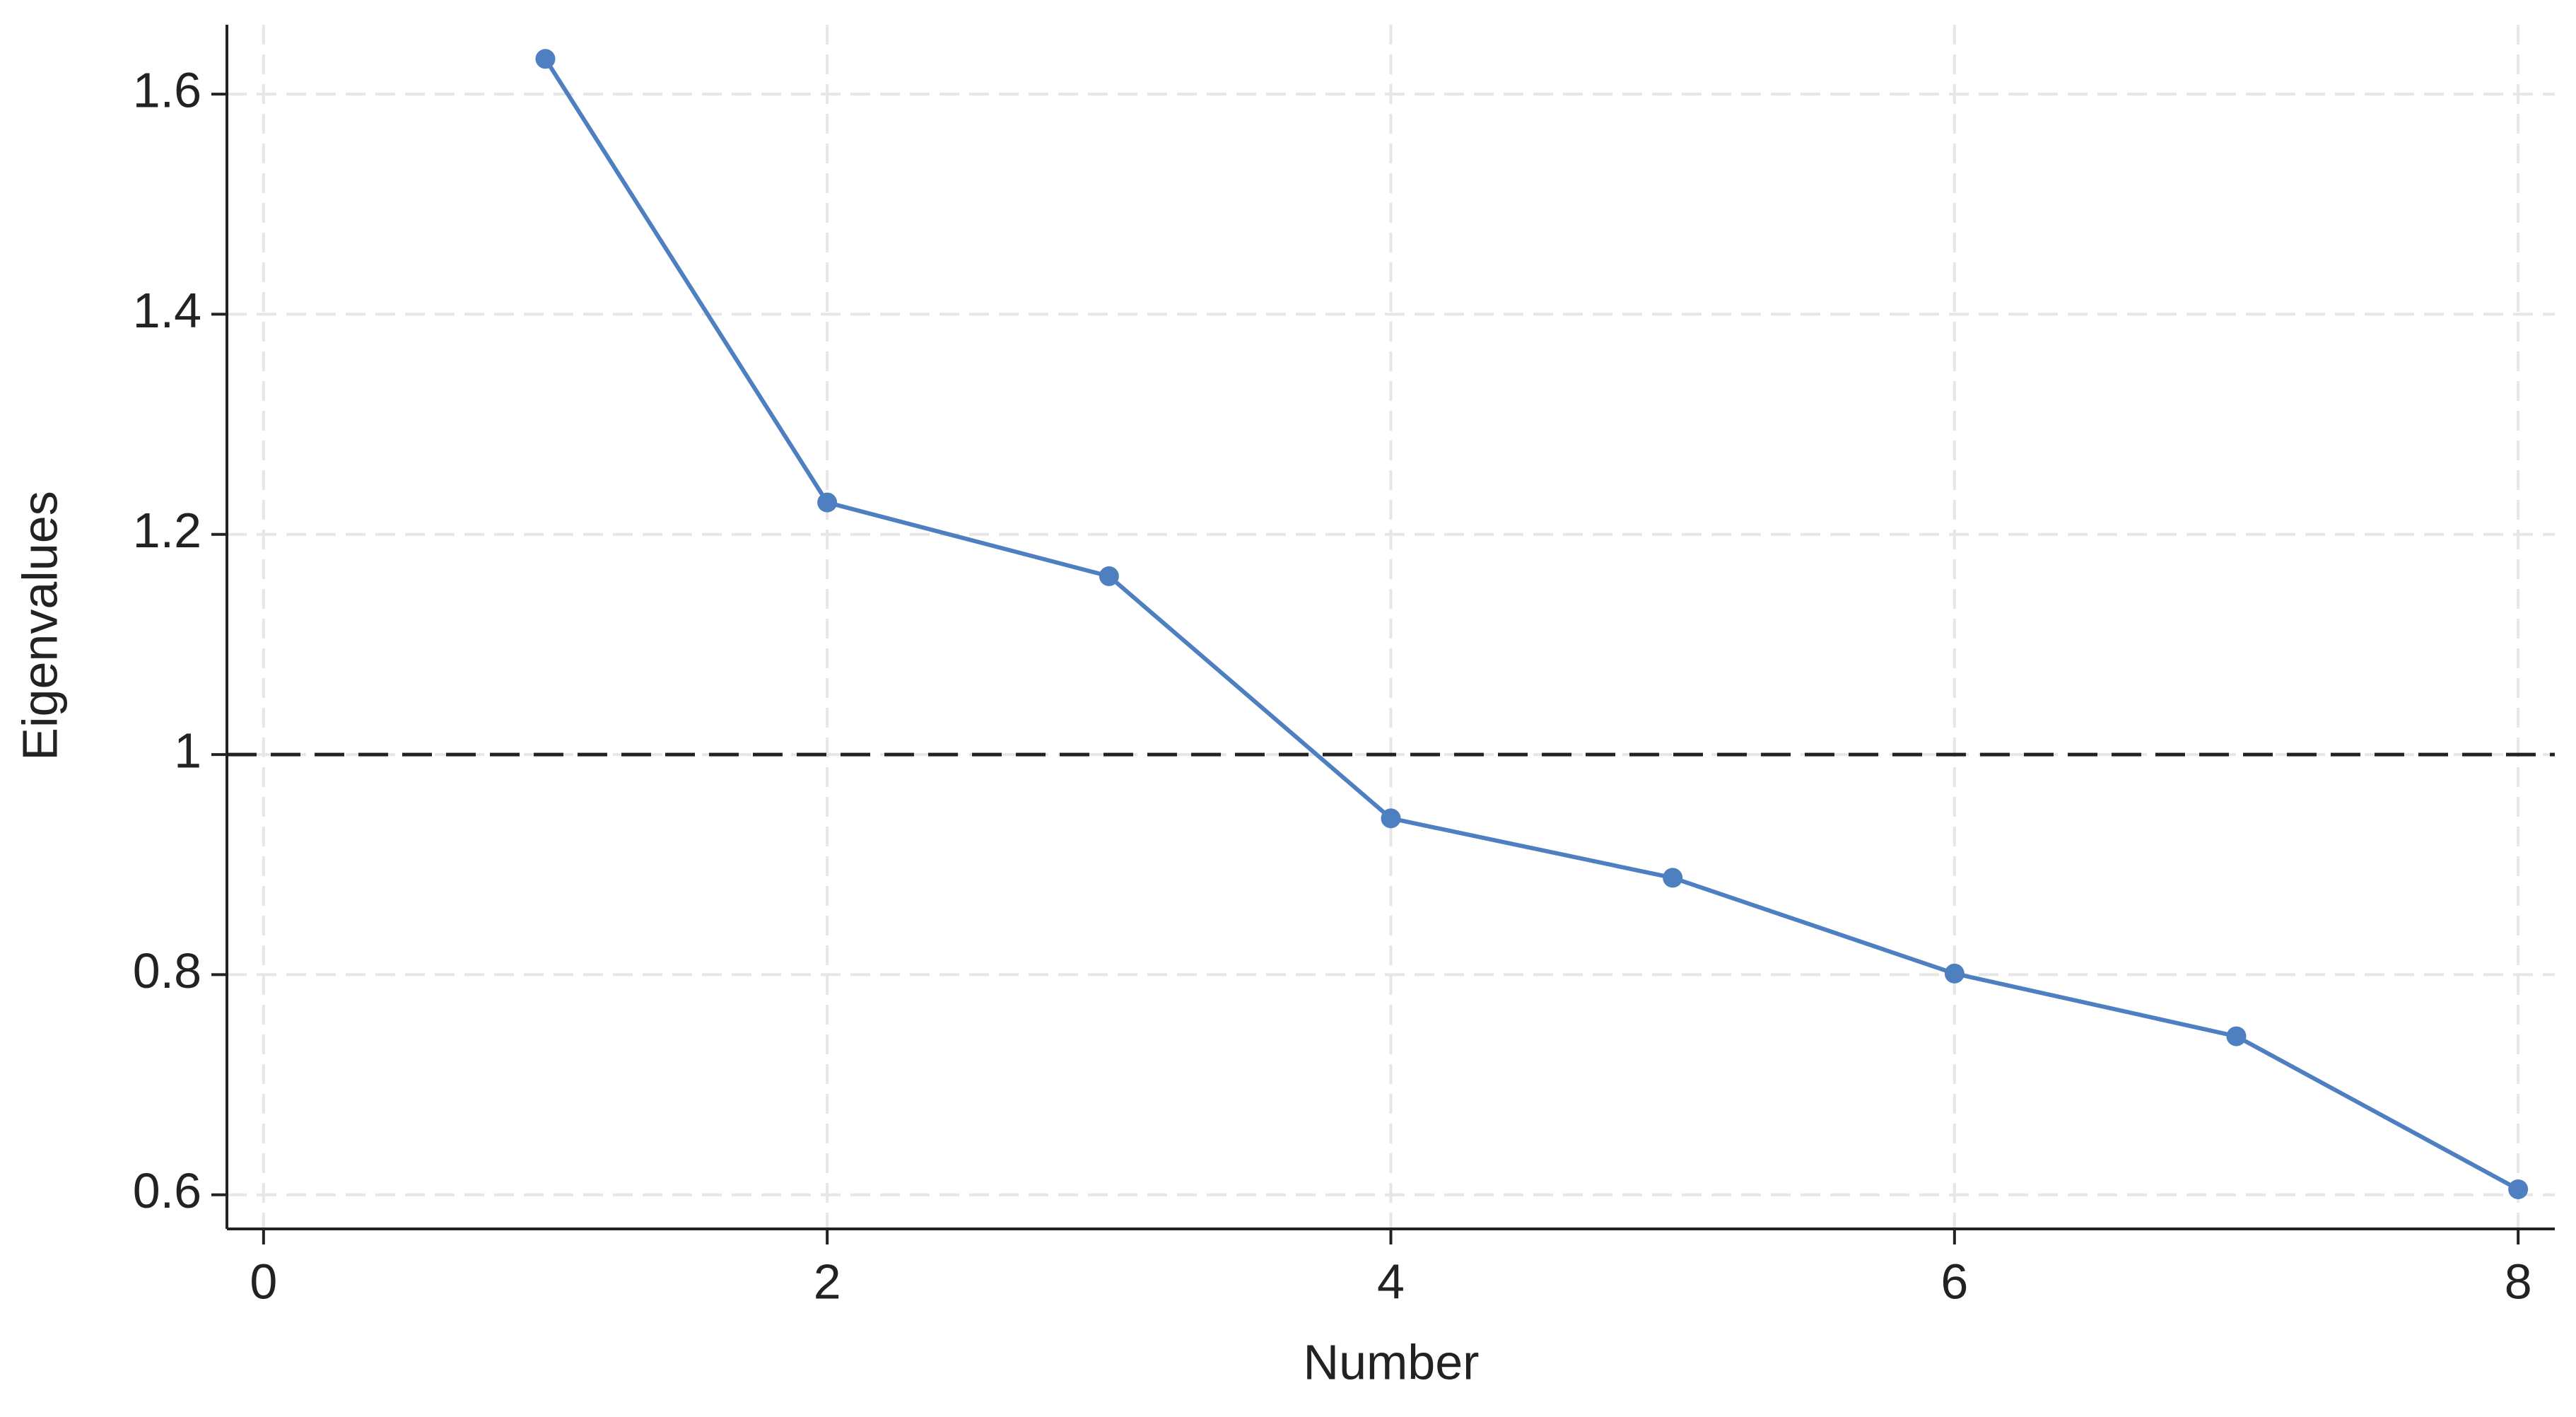 This screenshot has width=2576, height=1417. What do you see at coordinates (1391, 1281) in the screenshot?
I see `x-tick-label: 4` at bounding box center [1391, 1281].